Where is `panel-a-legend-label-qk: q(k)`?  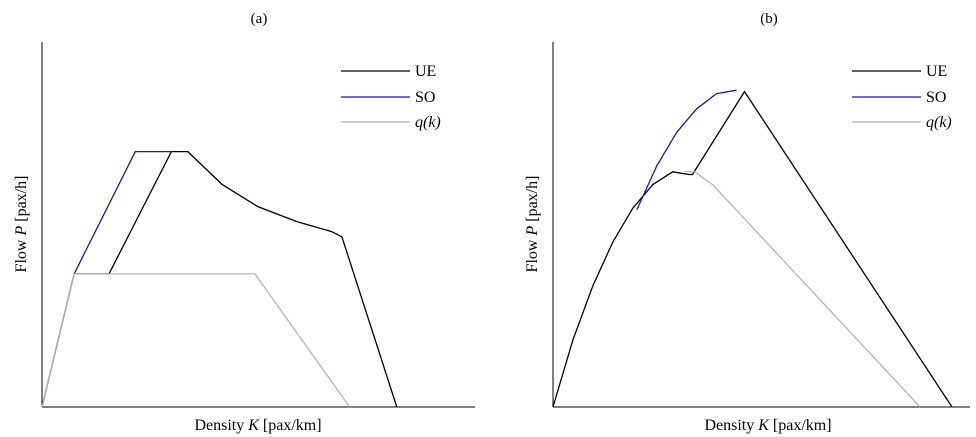 panel-a-legend-label-qk: q(k) is located at coordinates (428, 122).